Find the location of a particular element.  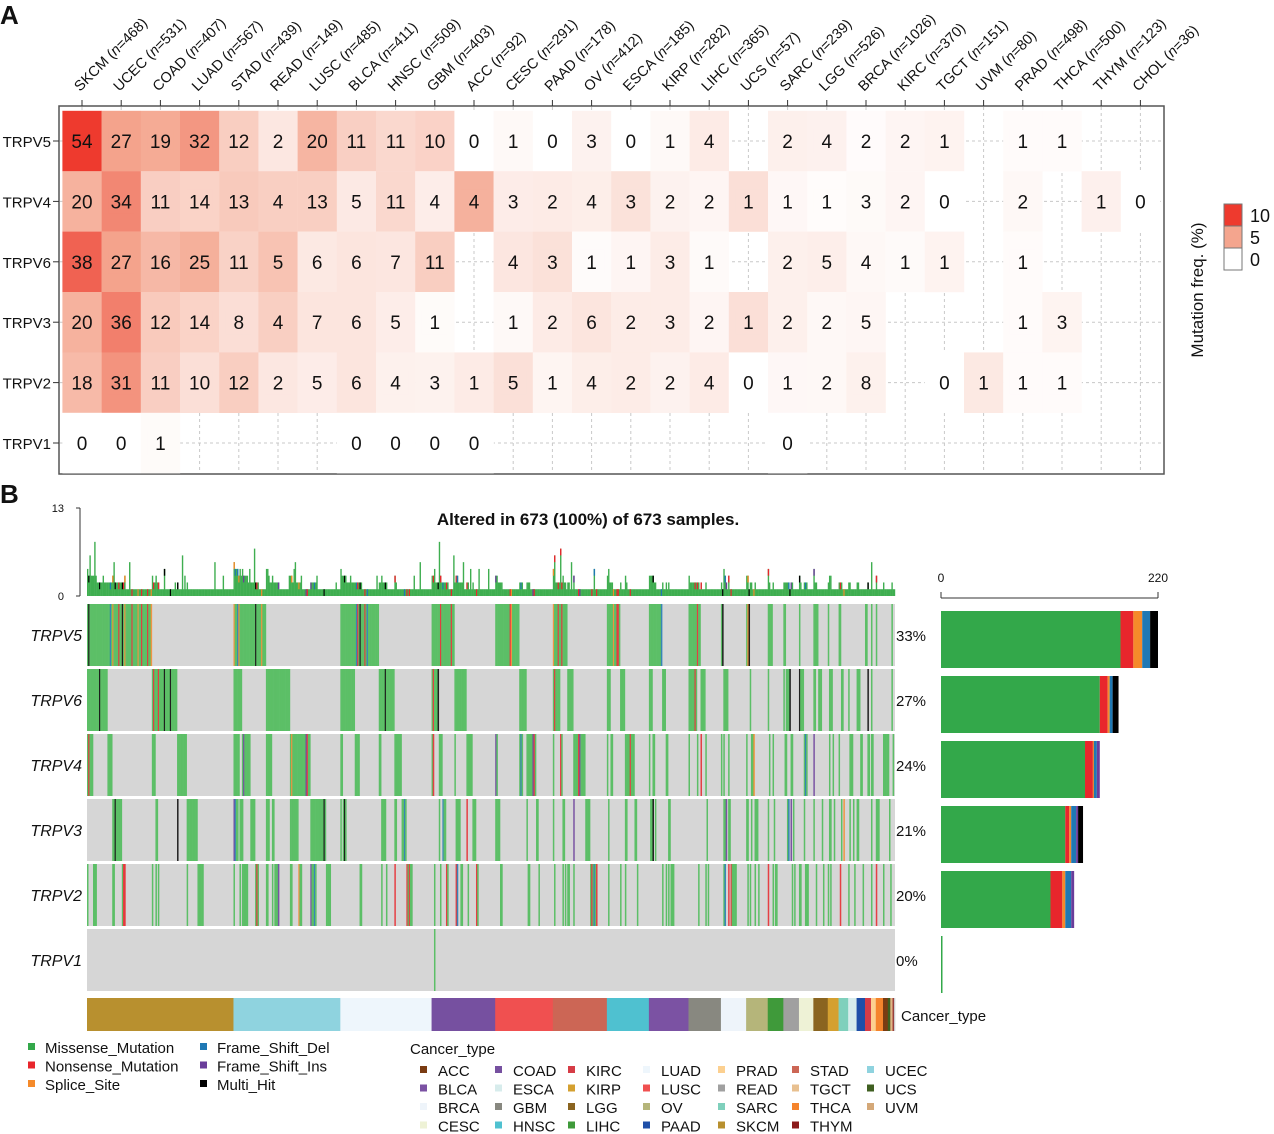

cancer-legend-label: UCEC is located at coordinates (906, 1071).